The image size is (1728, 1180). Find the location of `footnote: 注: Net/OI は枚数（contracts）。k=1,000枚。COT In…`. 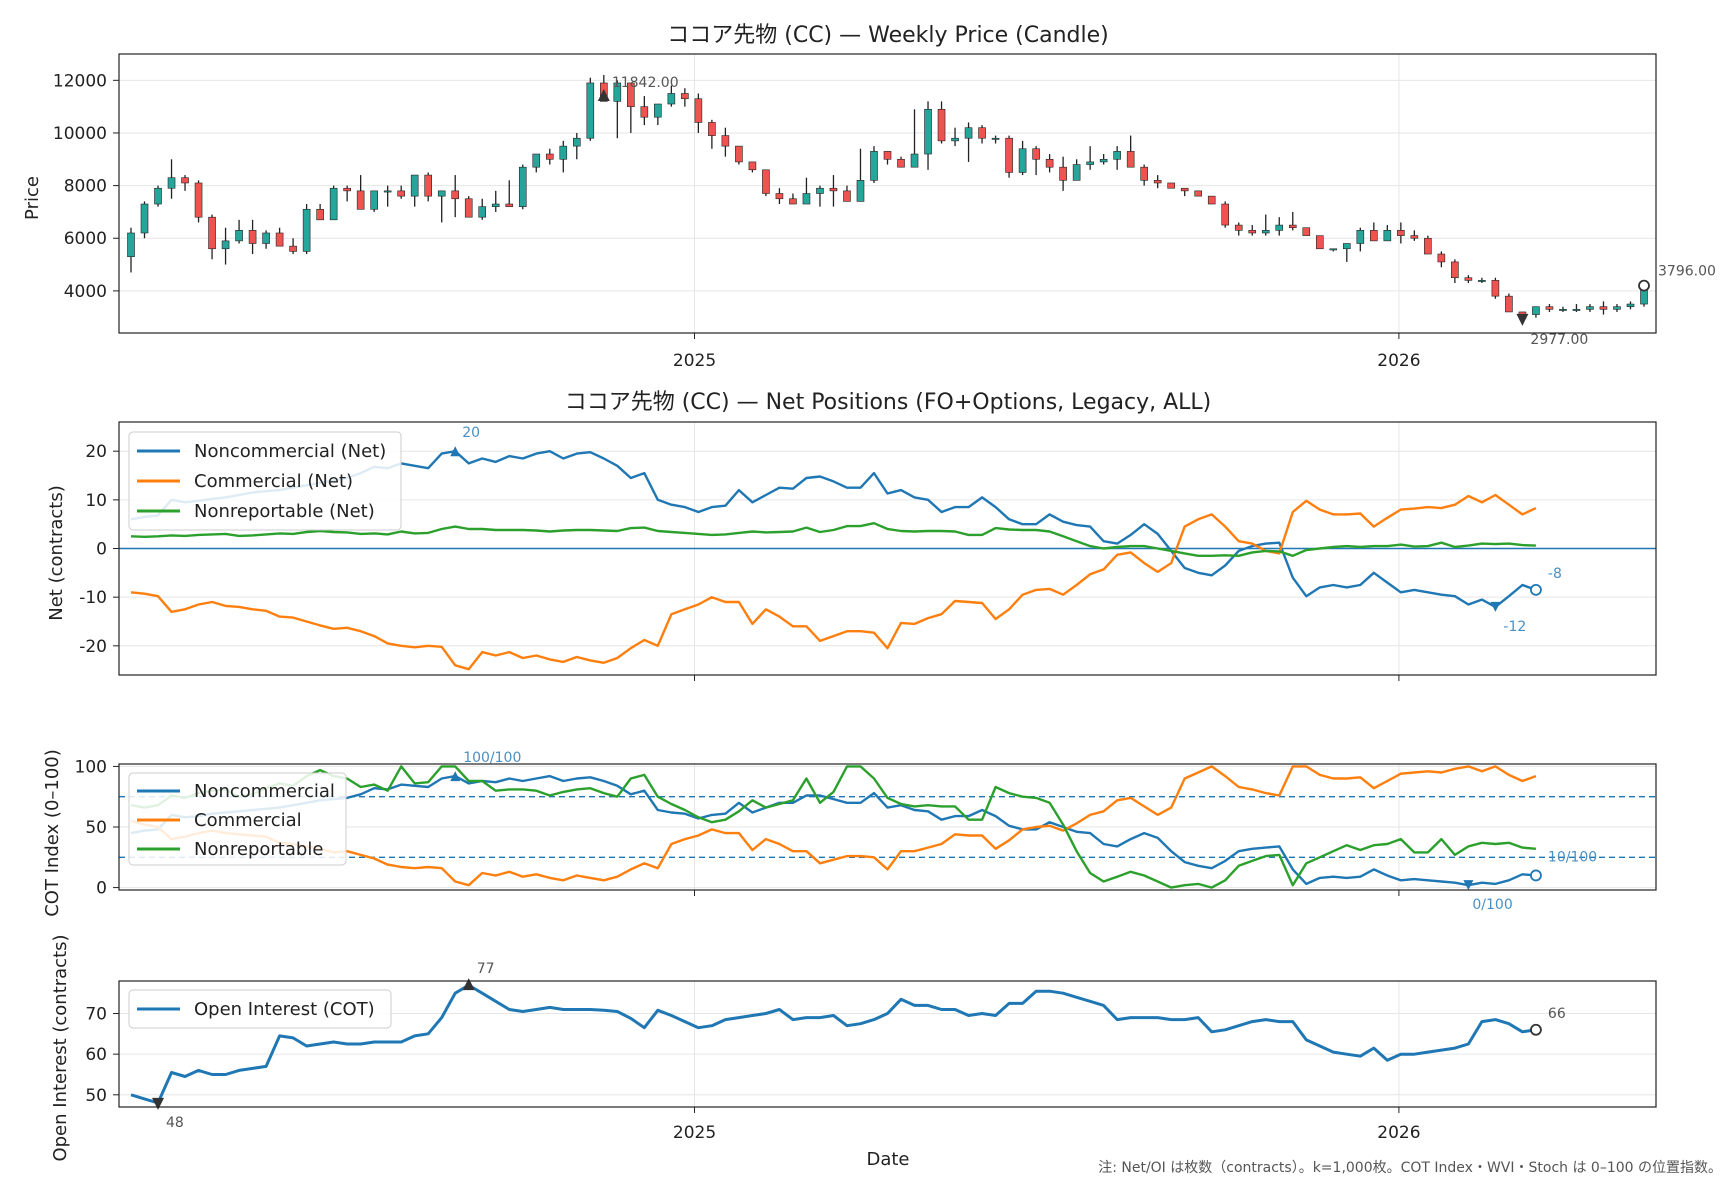

footnote: 注: Net/OI は枚数（contracts）。k=1,000枚。COT In… is located at coordinates (1410, 1168).